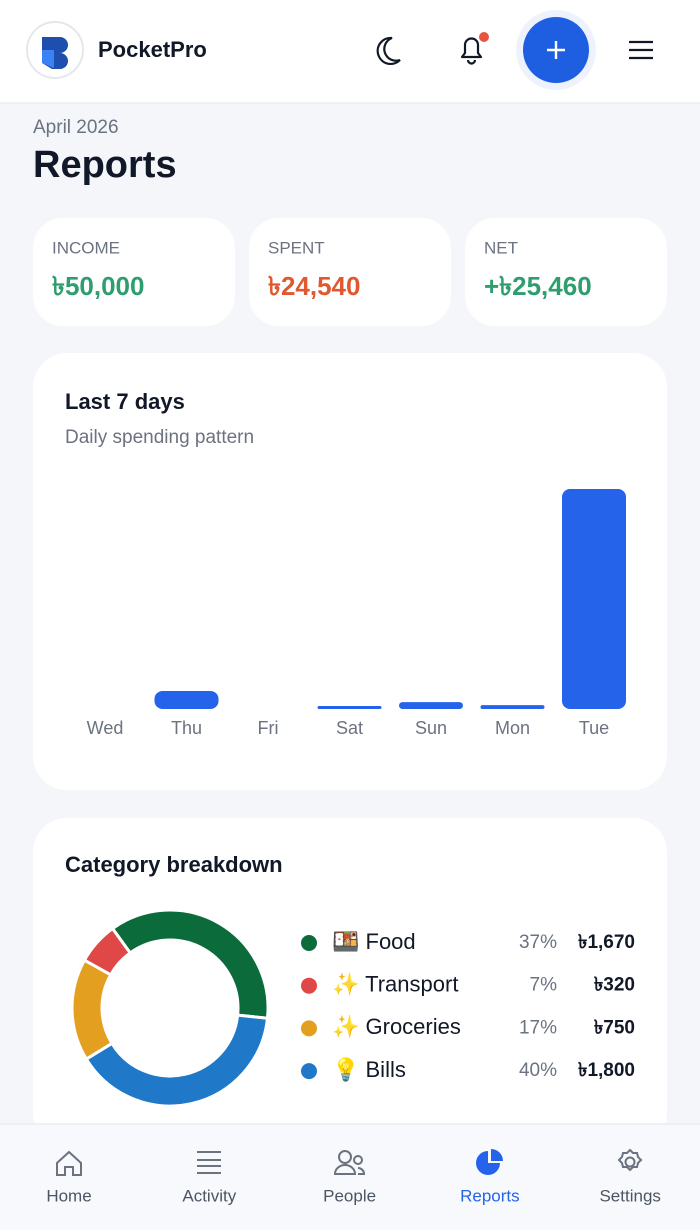 Image resolution: width=700 pixels, height=1230 pixels. Describe the element at coordinates (641, 50) in the screenshot. I see `menu-button` at that location.